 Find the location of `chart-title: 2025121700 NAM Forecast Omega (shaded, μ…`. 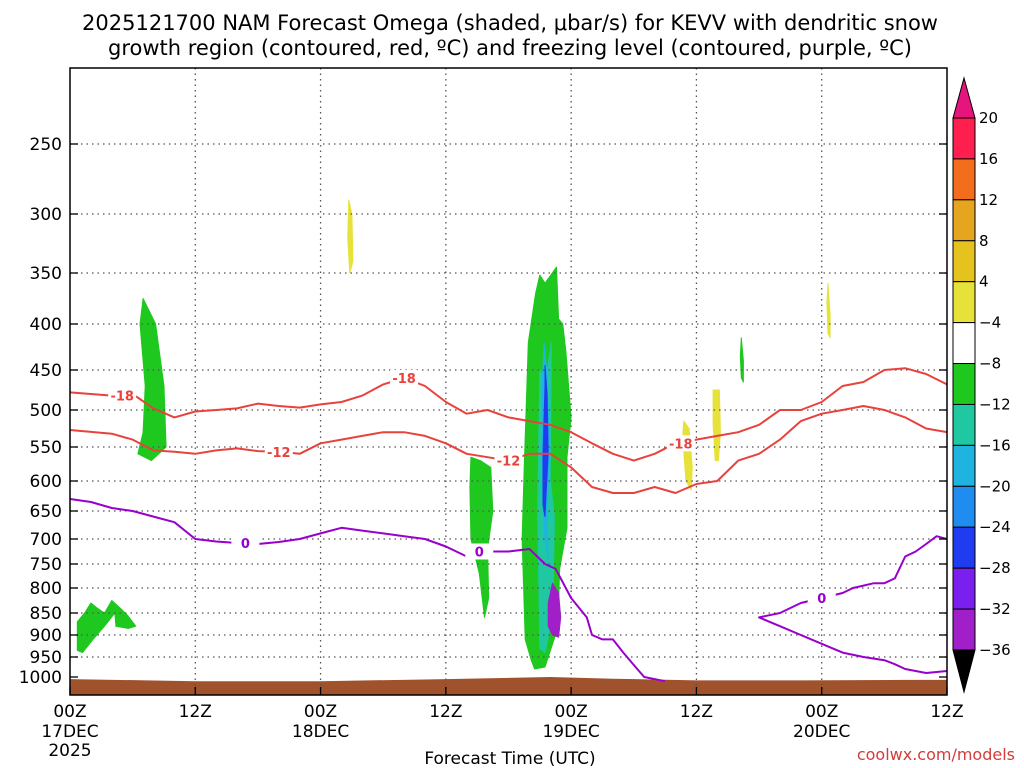

chart-title: 2025121700 NAM Forecast Omega (shaded, μ… is located at coordinates (510, 35).